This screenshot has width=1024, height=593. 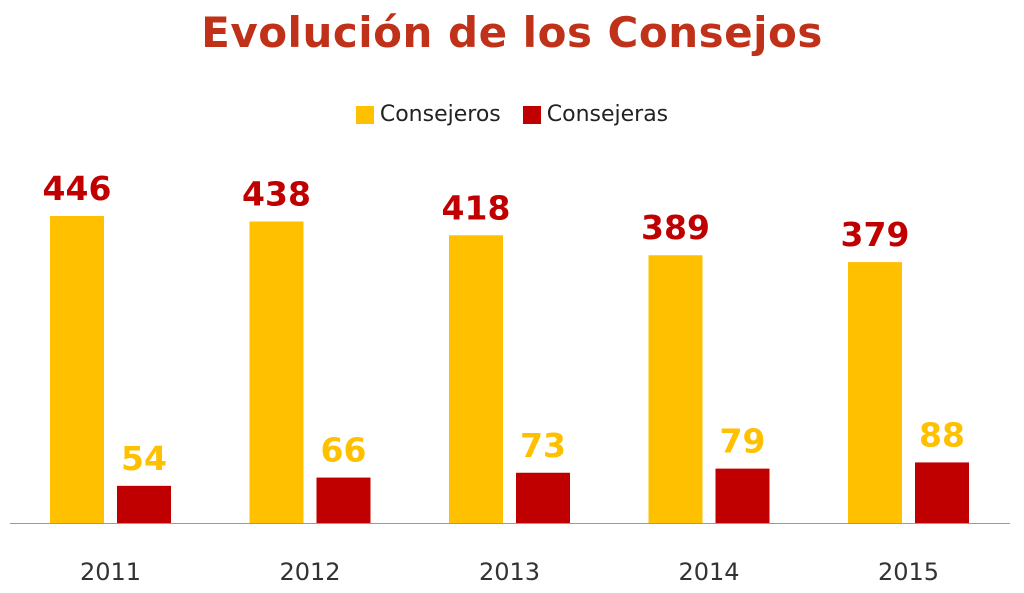 What do you see at coordinates (607, 114) in the screenshot?
I see `legend-label-consejeras: Consejeras` at bounding box center [607, 114].